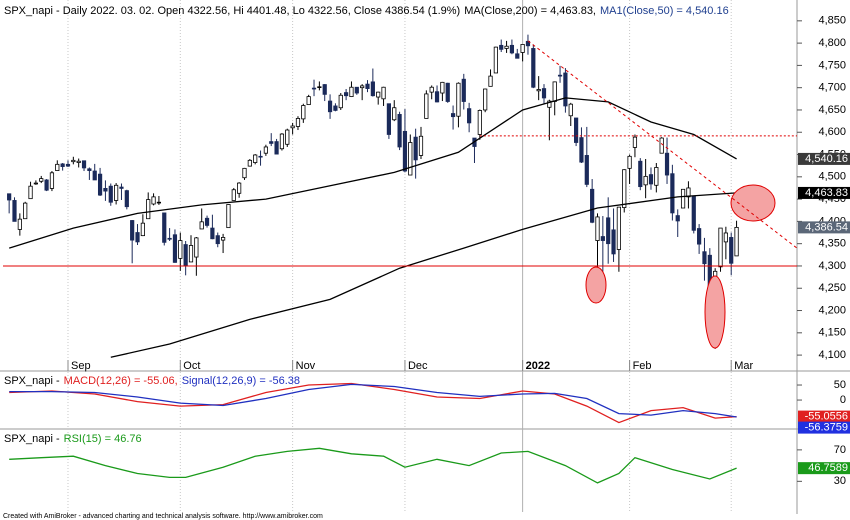 The image size is (850, 520). I want to click on x-tick-label: 2022, so click(538, 366).